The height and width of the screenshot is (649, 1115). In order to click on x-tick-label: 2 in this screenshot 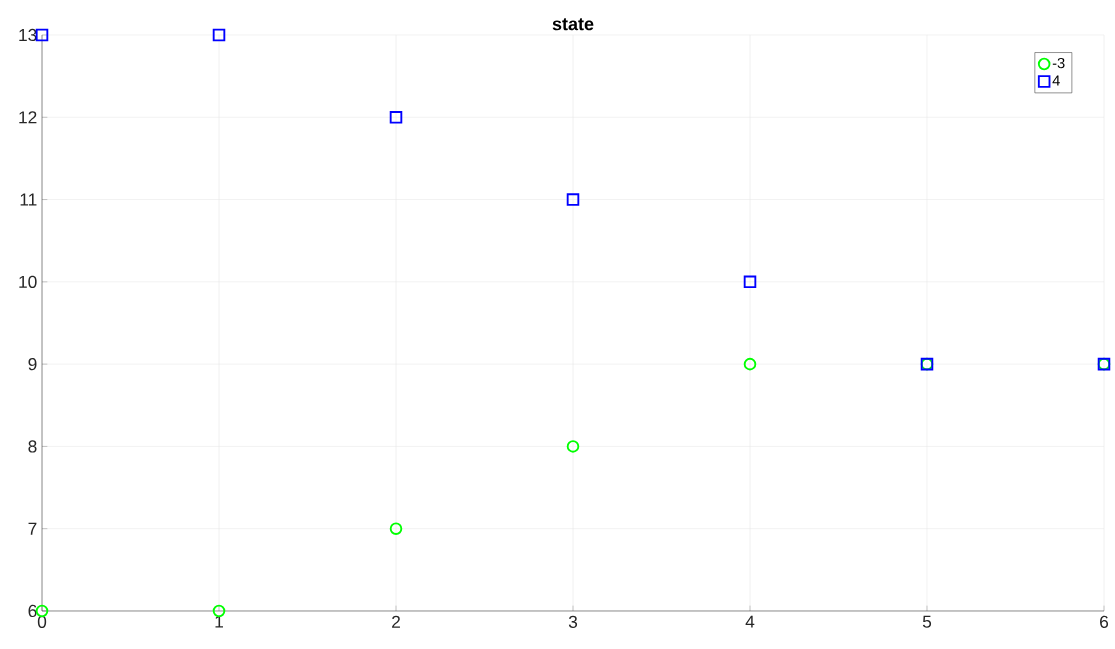, I will do `click(396, 621)`.